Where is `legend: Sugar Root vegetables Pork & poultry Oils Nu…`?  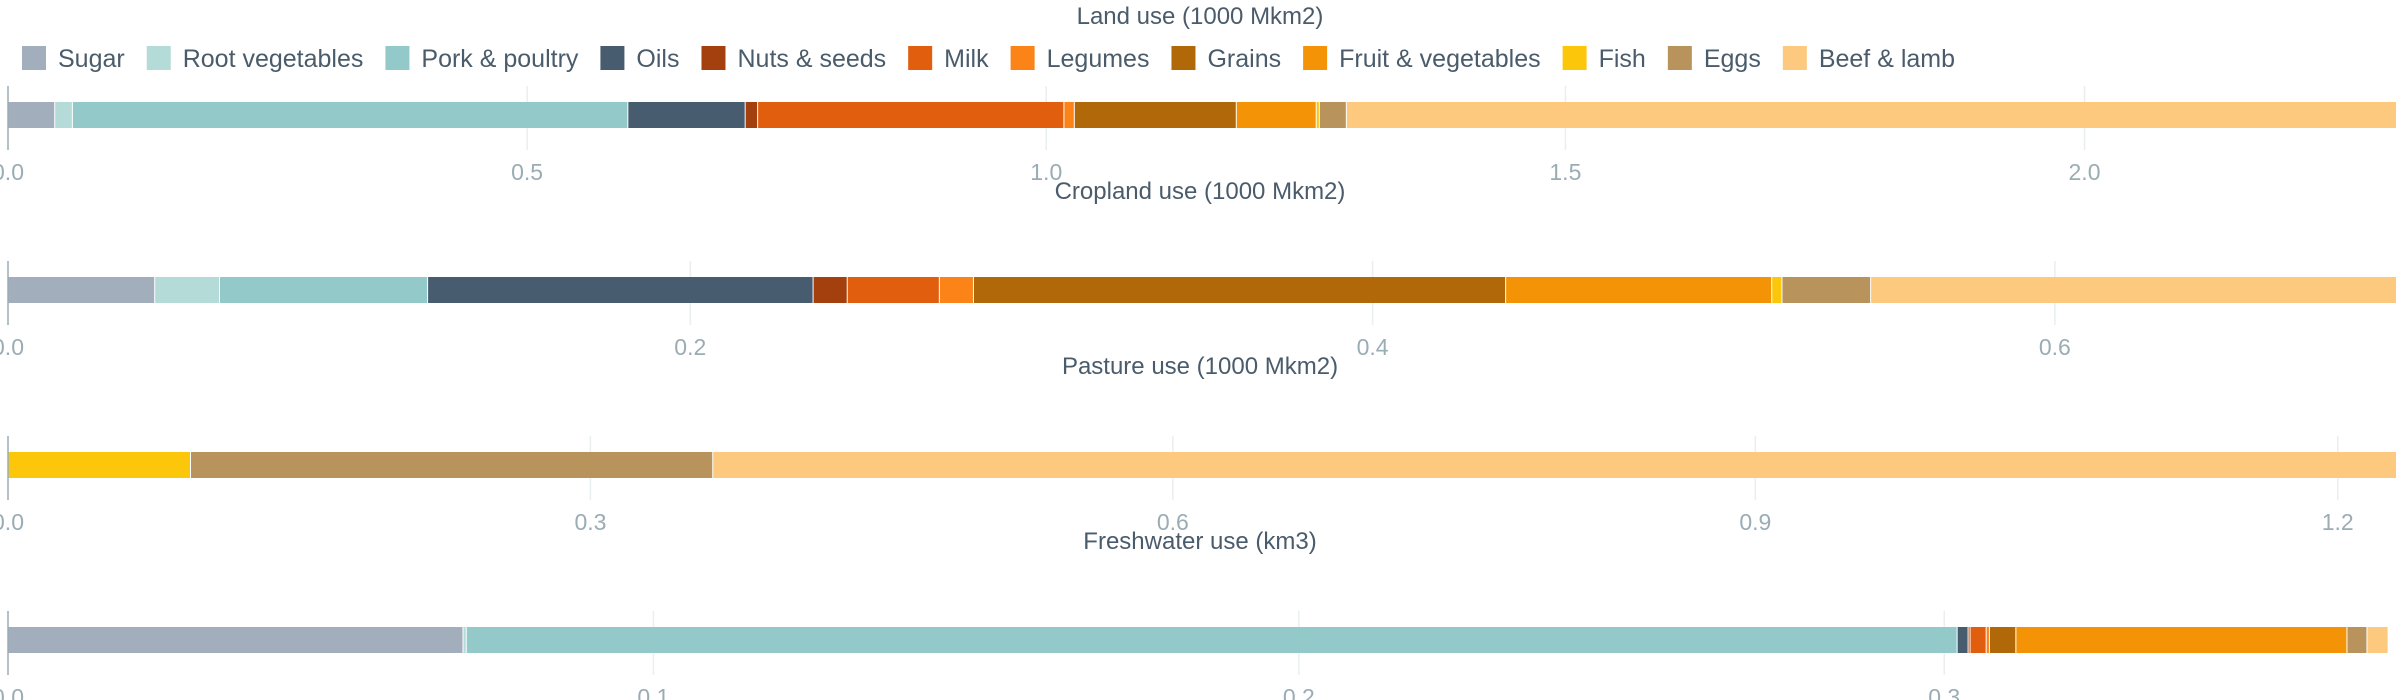 legend: Sugar Root vegetables Pork & poultry Oils Nu… is located at coordinates (988, 59).